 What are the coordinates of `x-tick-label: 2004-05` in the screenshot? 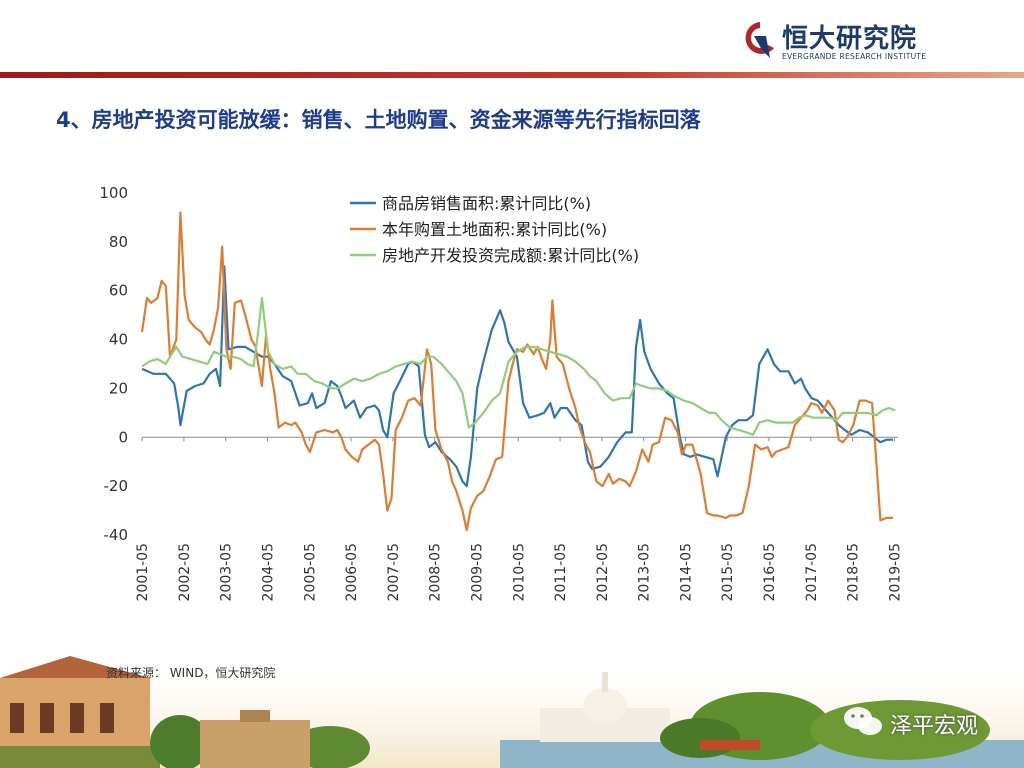 It's located at (269, 572).